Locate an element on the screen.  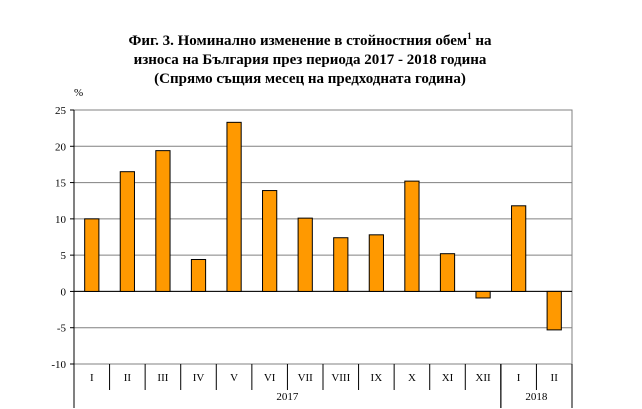
x-tick-label: XI is located at coordinates (448, 378).